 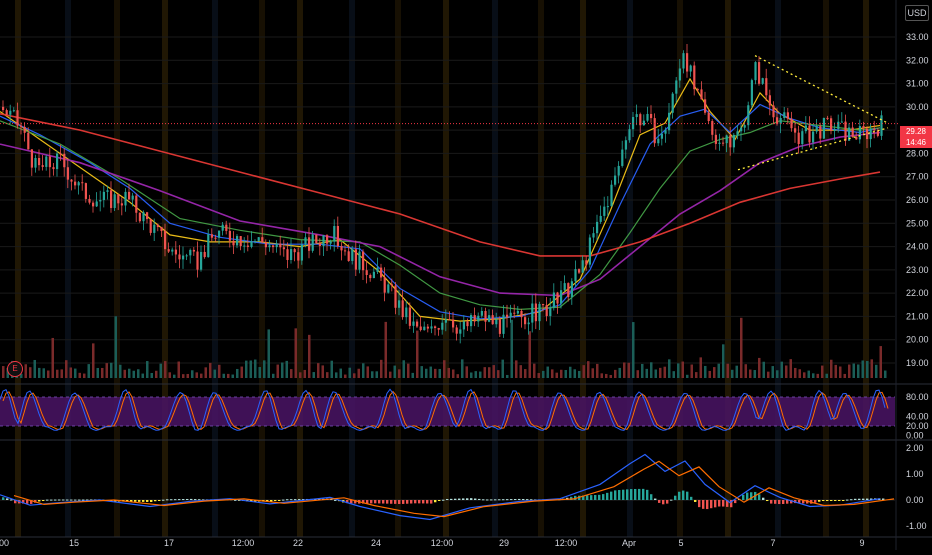 I want to click on currency-label: USD, so click(x=917, y=13).